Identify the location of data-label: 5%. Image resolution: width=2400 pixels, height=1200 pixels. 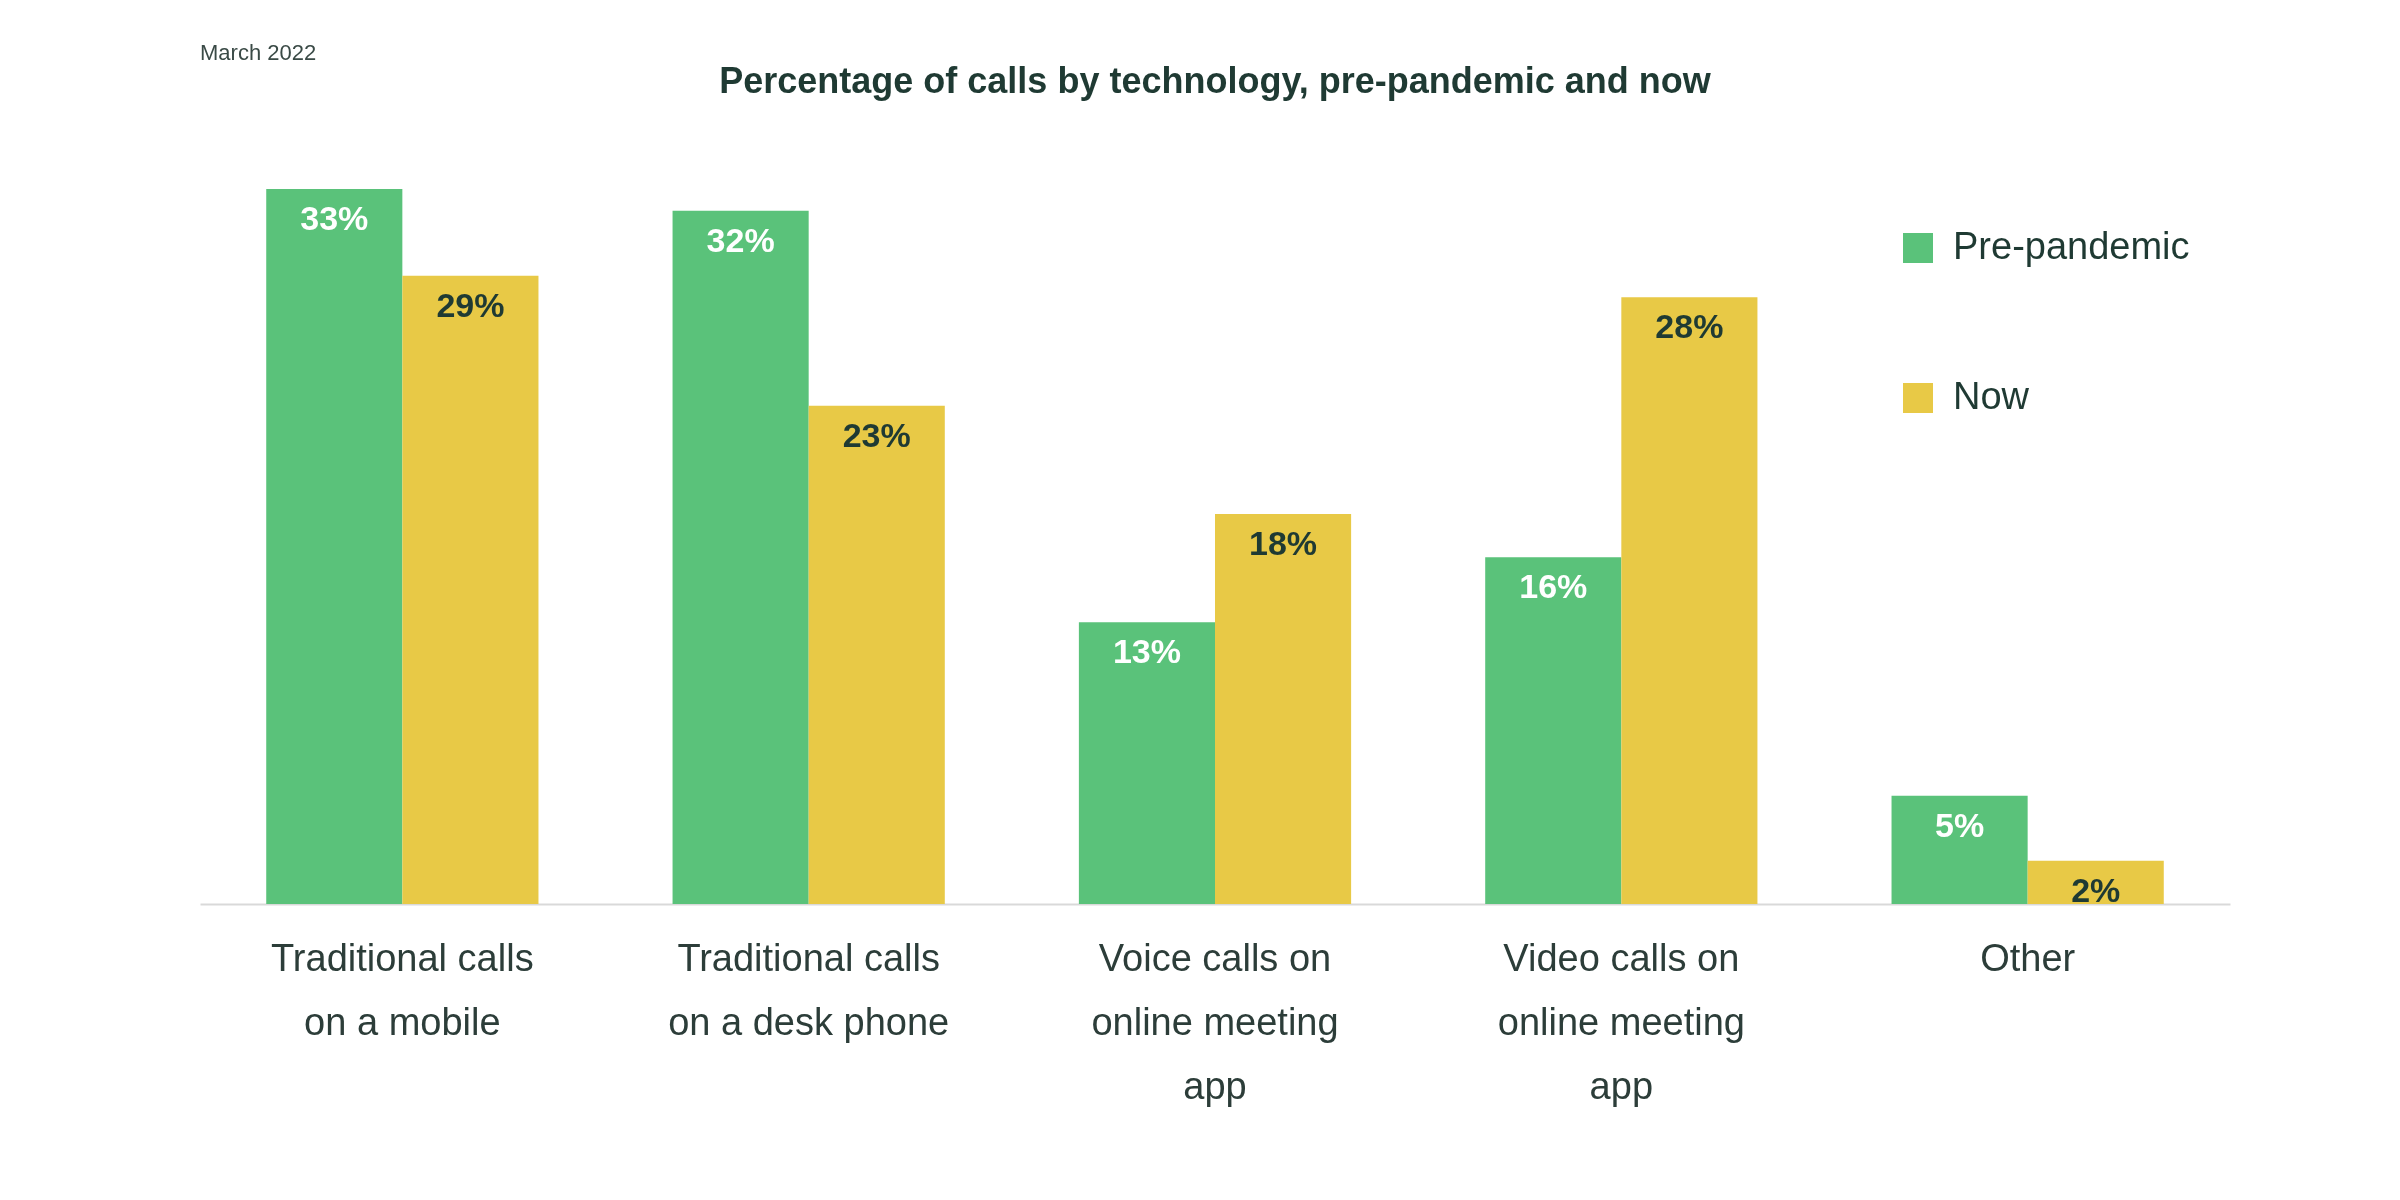
(1960, 824).